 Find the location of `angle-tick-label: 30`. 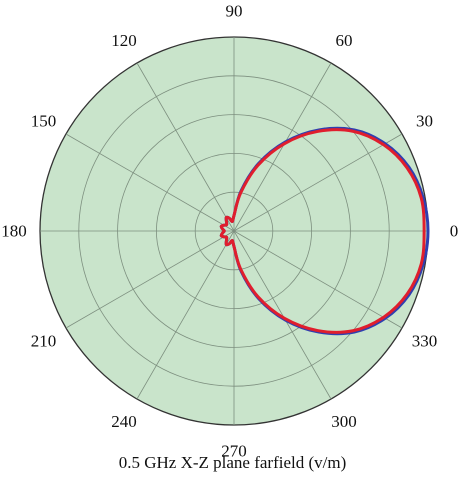

angle-tick-label: 30 is located at coordinates (424, 121).